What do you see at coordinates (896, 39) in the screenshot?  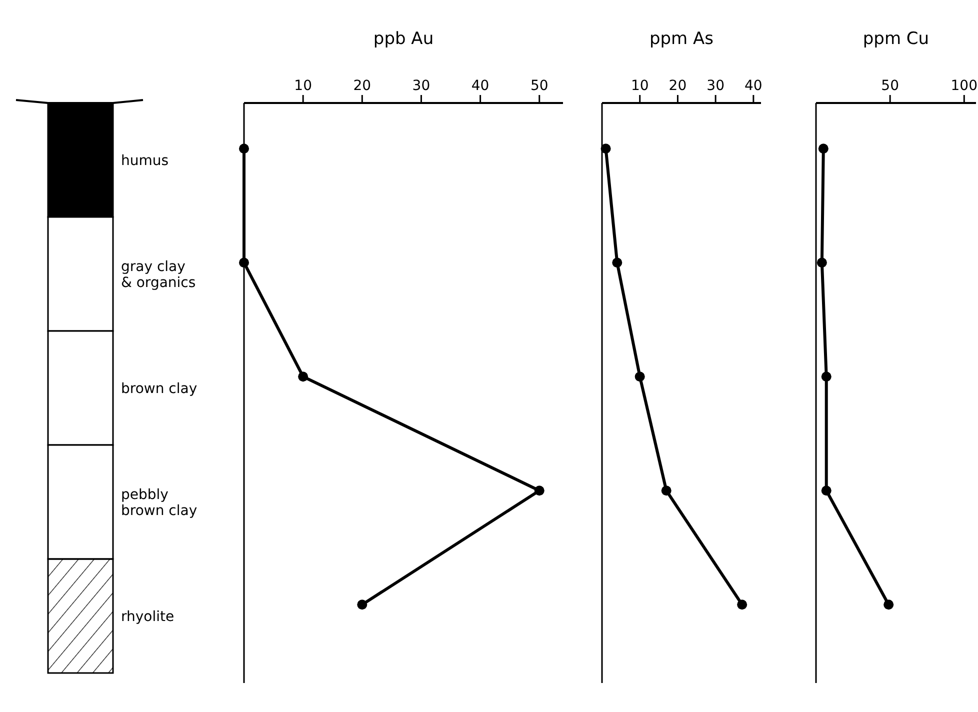 I see `chart-title: ppm Cu` at bounding box center [896, 39].